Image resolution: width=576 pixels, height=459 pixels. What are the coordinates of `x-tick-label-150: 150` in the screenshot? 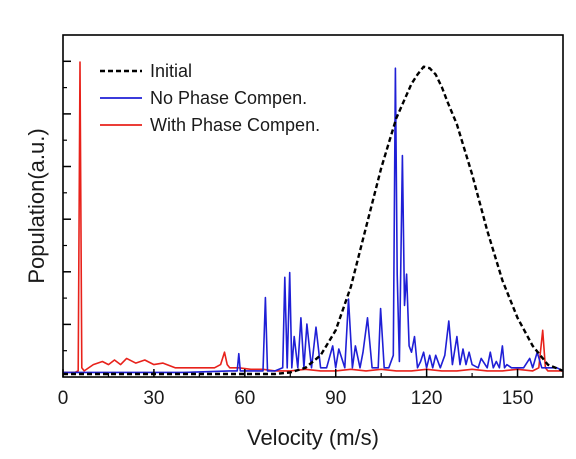 It's located at (518, 398).